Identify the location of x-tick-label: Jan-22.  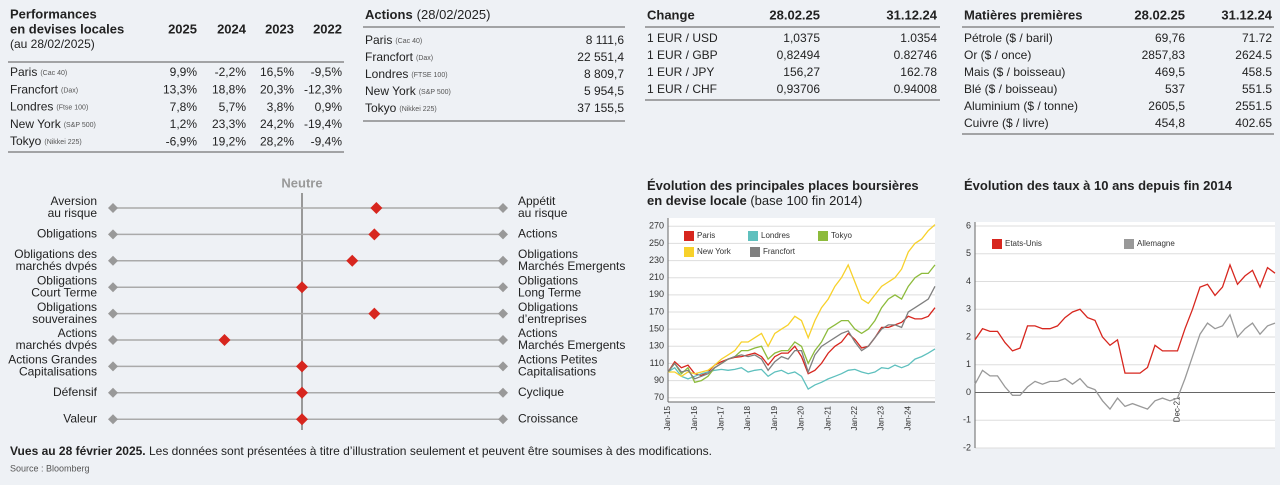
(854, 417).